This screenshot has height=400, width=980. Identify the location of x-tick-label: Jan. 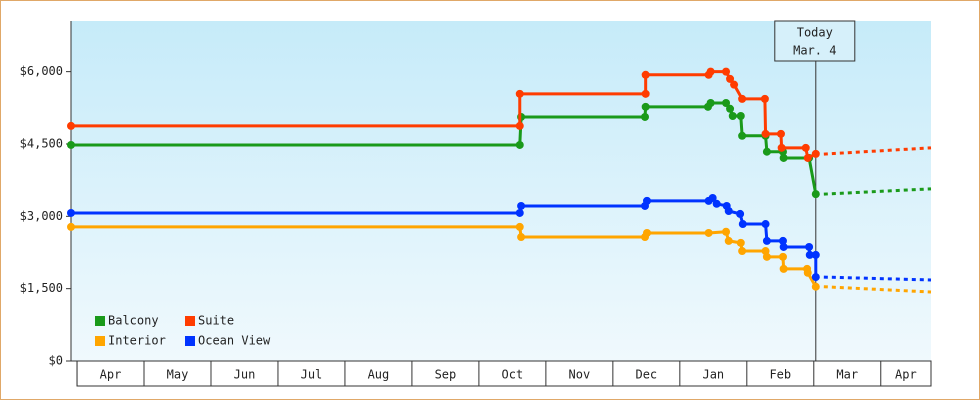
(713, 375).